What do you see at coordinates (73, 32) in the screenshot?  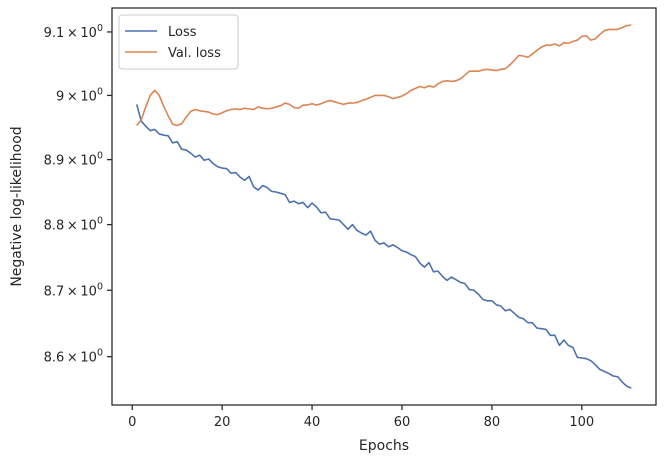 I see `y-tick-label: 9.1 × 100` at bounding box center [73, 32].